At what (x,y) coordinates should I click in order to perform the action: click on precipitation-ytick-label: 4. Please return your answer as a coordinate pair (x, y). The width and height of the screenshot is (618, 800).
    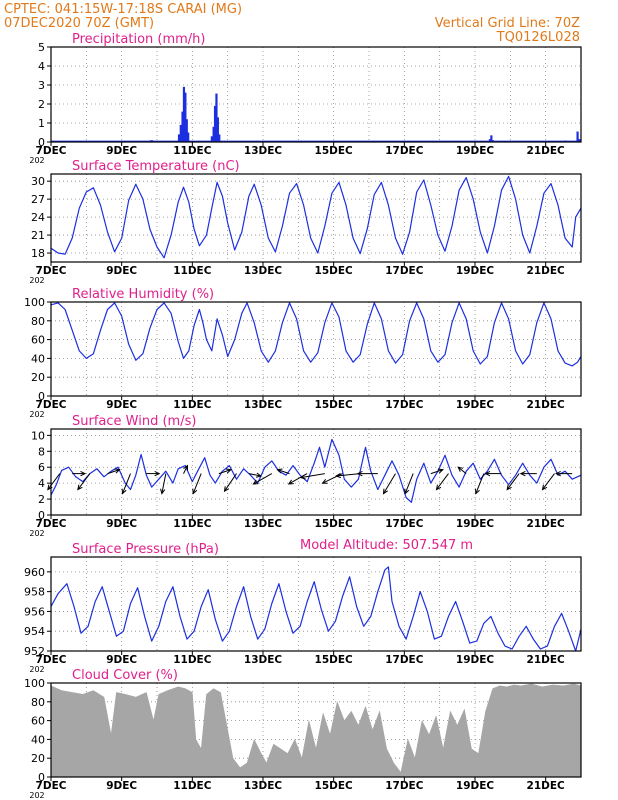
    Looking at the image, I should click on (41, 66).